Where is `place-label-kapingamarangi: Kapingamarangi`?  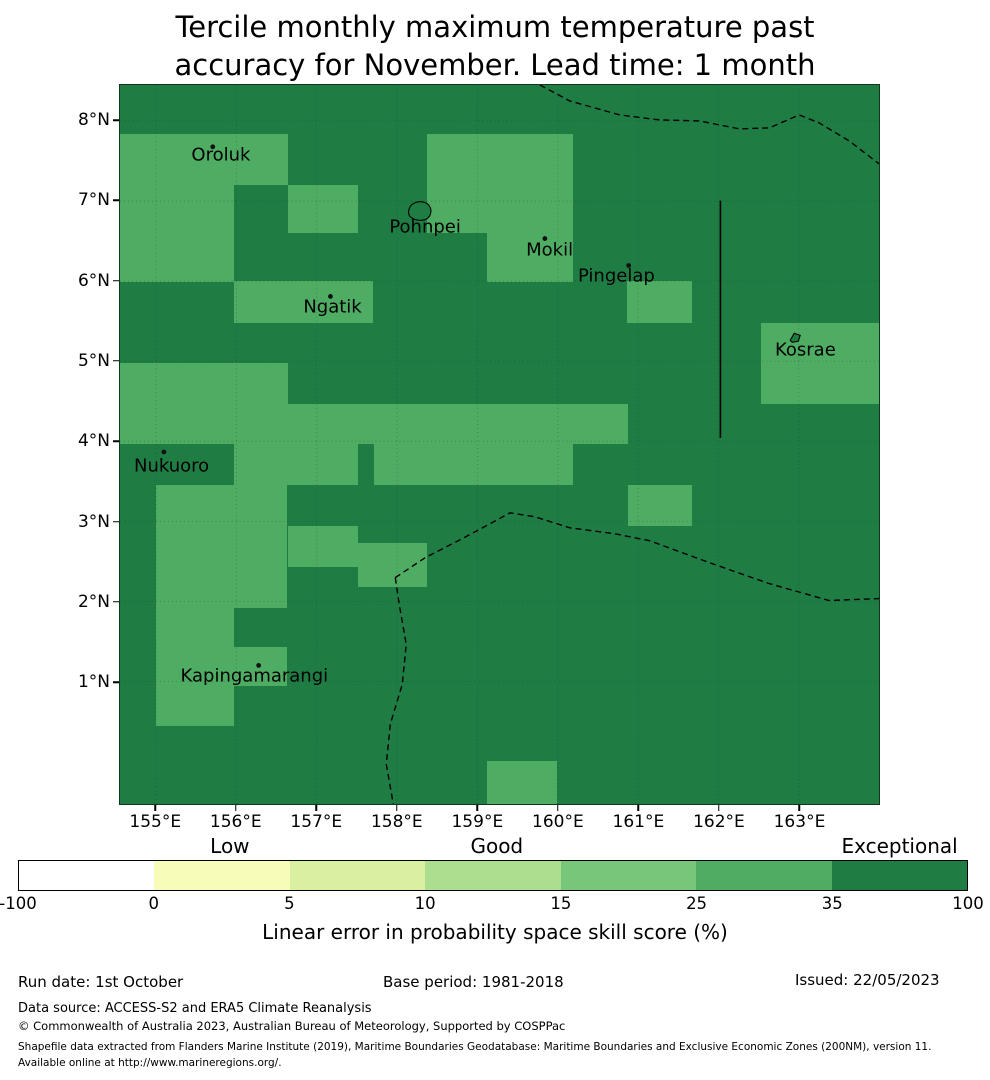 place-label-kapingamarangi: Kapingamarangi is located at coordinates (254, 676).